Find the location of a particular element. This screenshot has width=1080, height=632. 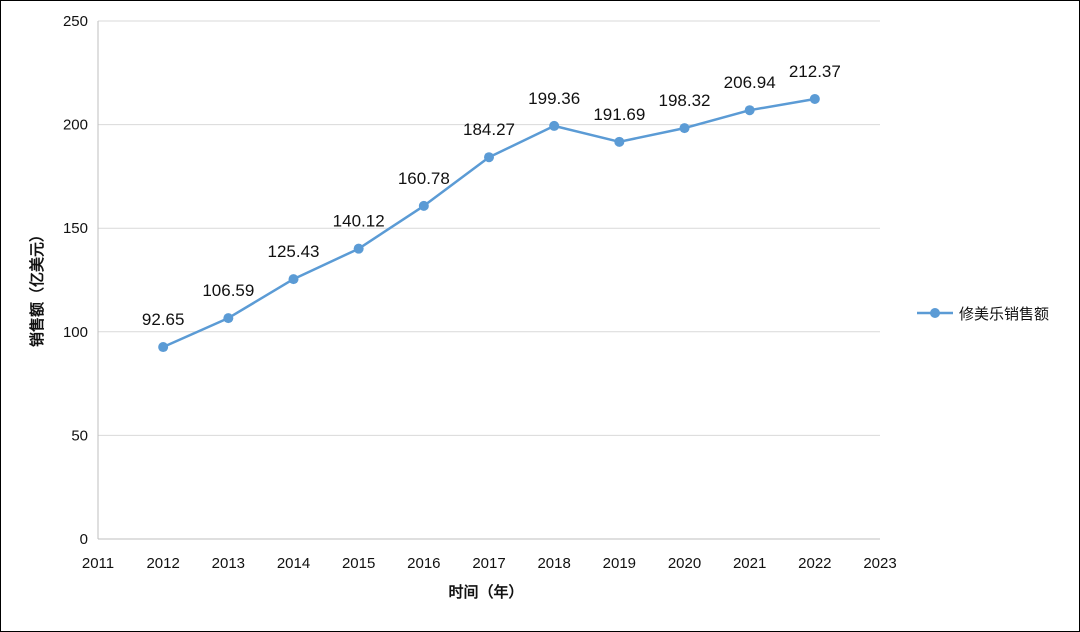

x-tick-label: 2011 is located at coordinates (98, 563).